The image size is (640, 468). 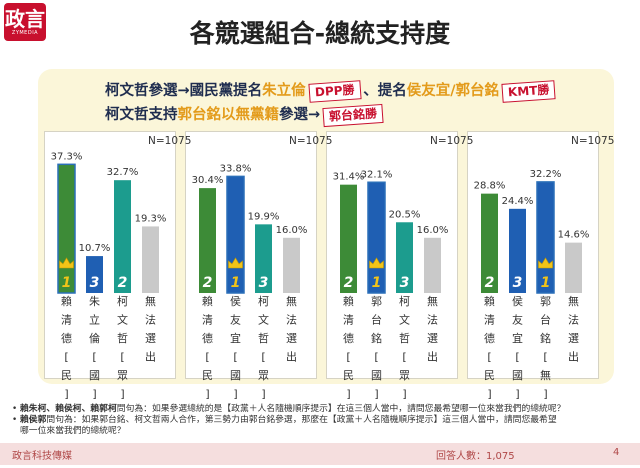 I want to click on category-label-1-2-3: 倫, so click(x=94, y=338).